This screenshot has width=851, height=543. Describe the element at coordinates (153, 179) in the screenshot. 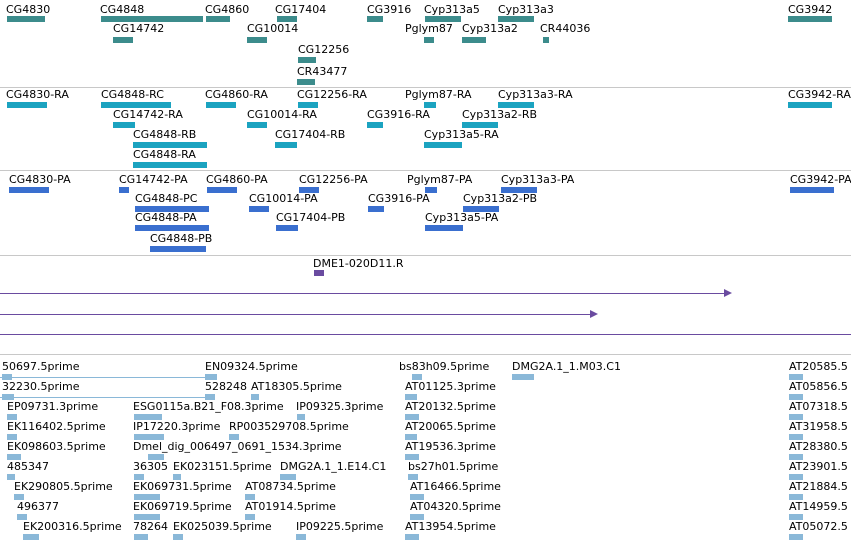

I see `feature-label: CG14742-PA` at that location.